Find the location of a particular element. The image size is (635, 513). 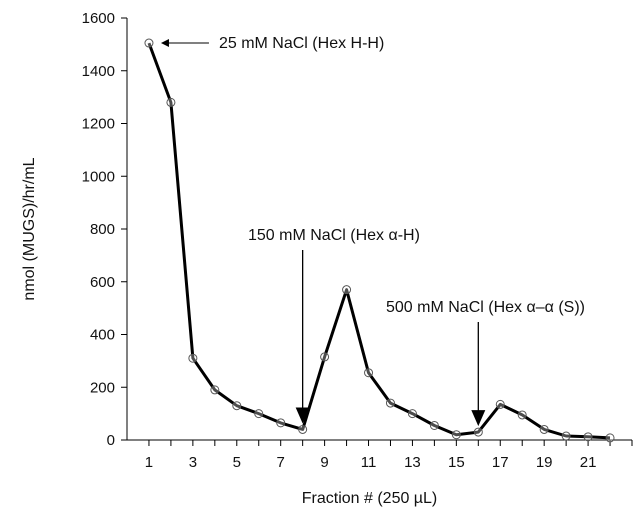

y-axis-title: nmol (MUGS)/hr/mL is located at coordinates (29, 228).